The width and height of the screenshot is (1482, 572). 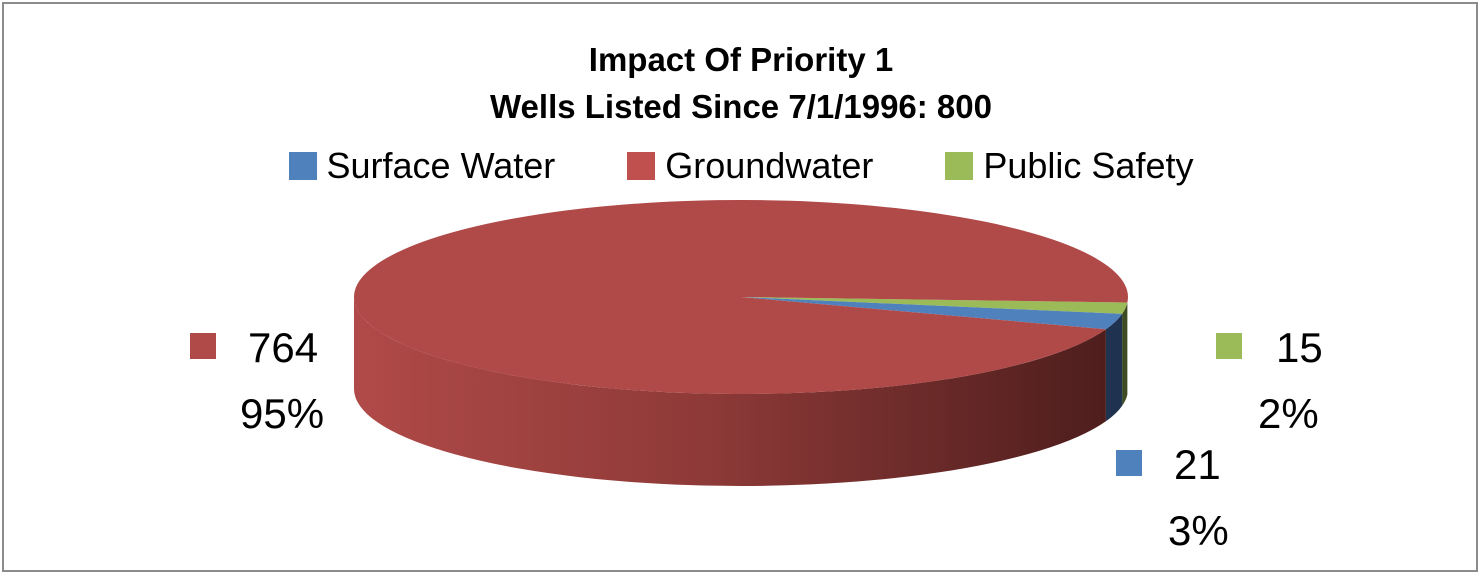 I want to click on data-label-swatch-public-safety, so click(x=1229, y=346).